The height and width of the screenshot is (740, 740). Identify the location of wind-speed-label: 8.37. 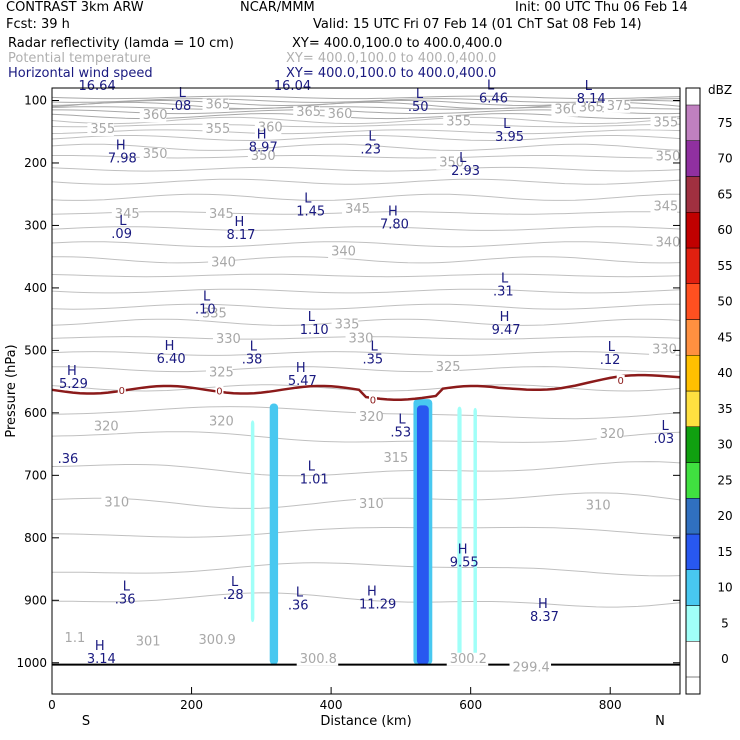
(544, 617).